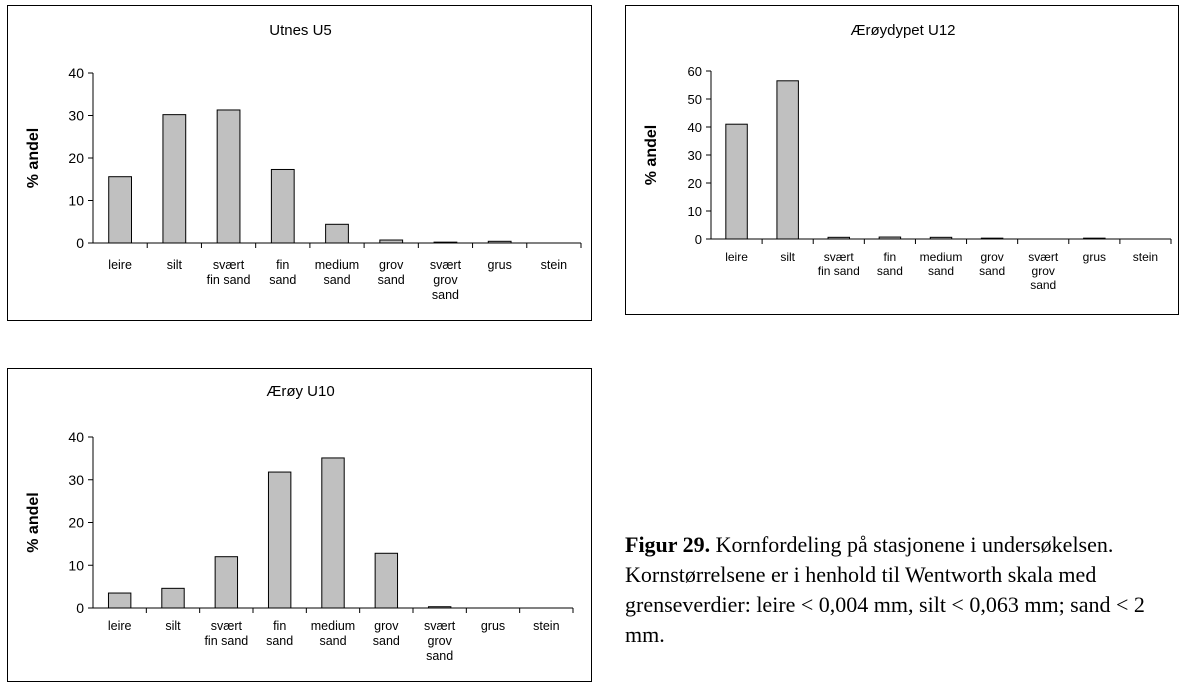 The height and width of the screenshot is (684, 1181). What do you see at coordinates (695, 71) in the screenshot?
I see `y-tick-label: 60` at bounding box center [695, 71].